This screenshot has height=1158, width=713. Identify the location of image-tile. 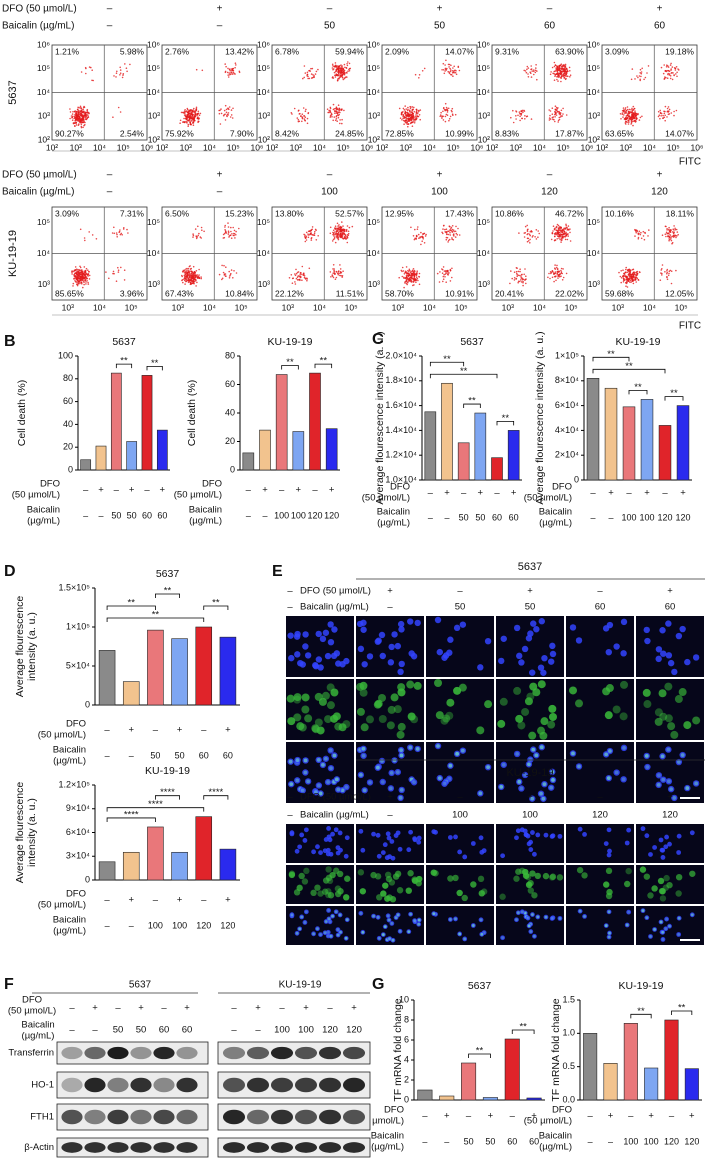
(600, 709).